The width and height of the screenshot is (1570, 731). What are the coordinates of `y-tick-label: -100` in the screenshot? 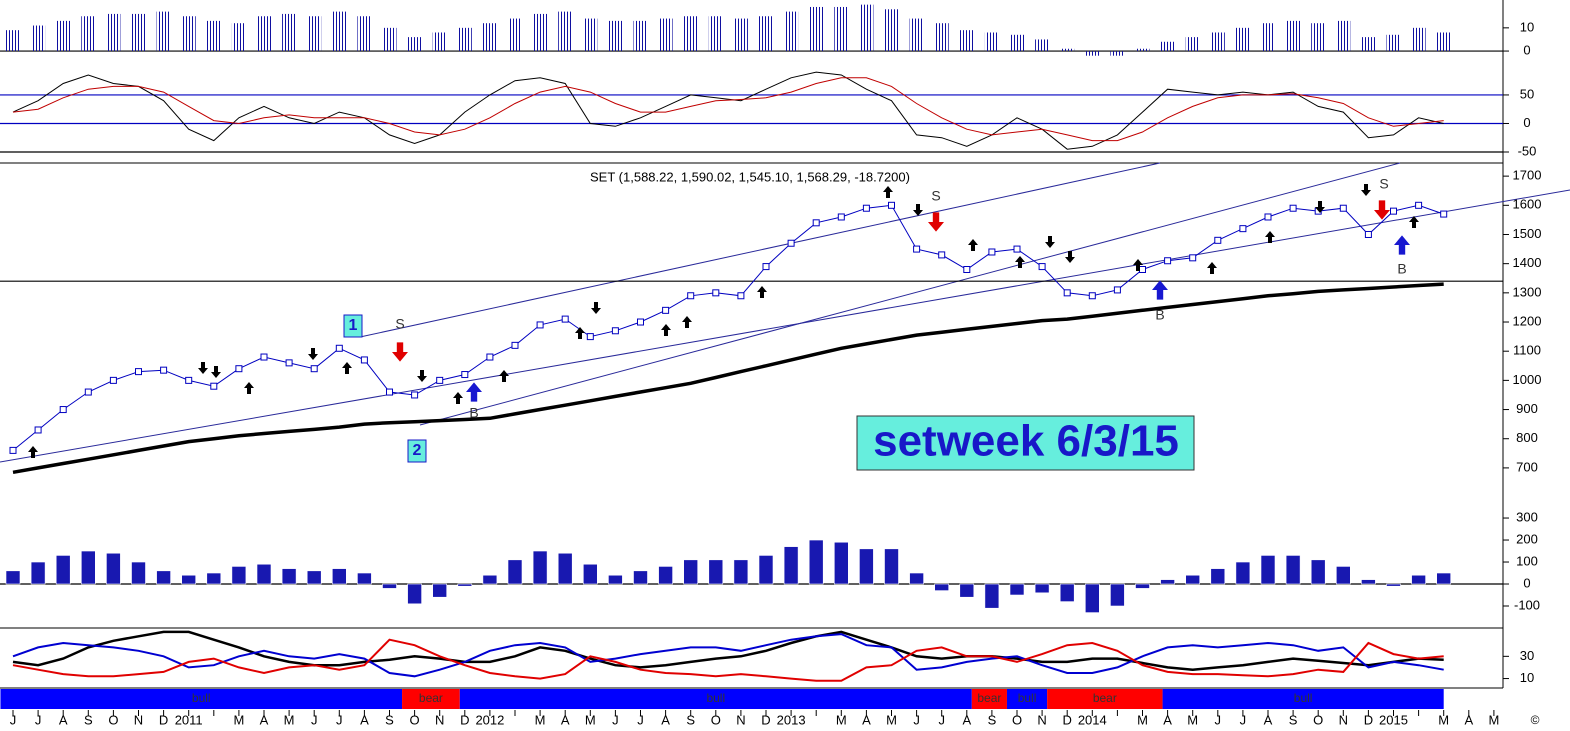 It's located at (1527, 604).